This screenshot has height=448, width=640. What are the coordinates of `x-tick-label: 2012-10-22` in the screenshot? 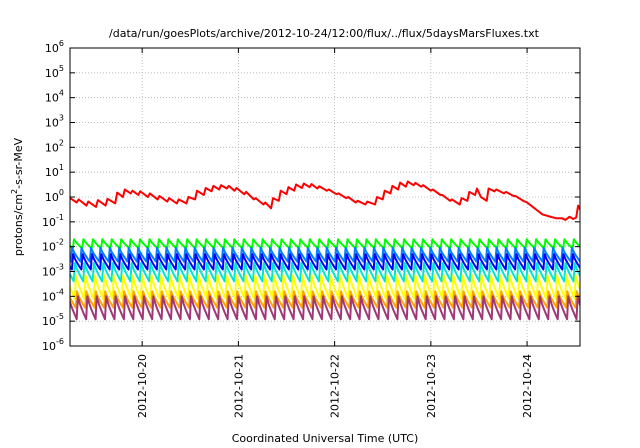 It's located at (335, 386).